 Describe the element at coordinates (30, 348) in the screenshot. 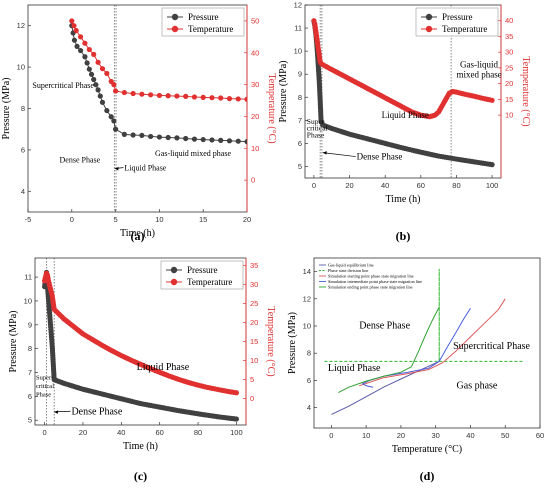

I see `y-tick-label: 8` at that location.